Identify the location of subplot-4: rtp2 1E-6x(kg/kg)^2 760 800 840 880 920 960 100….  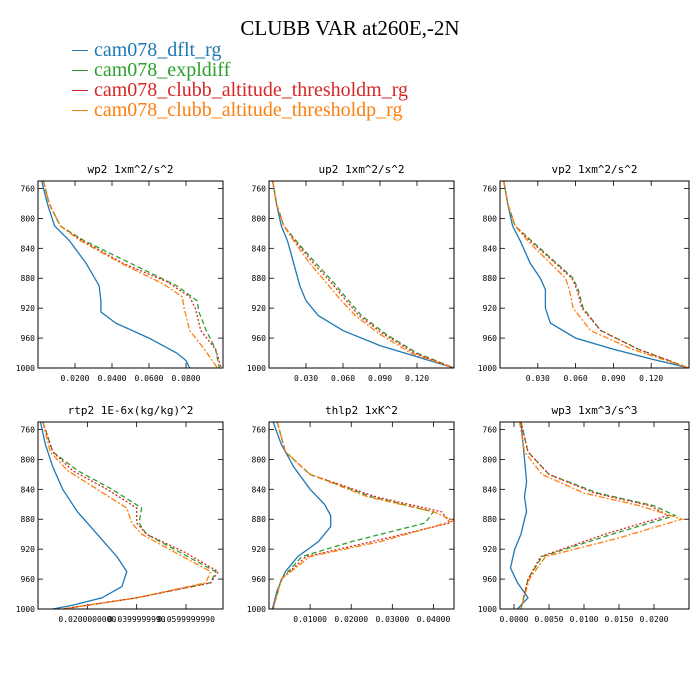
(120, 514).